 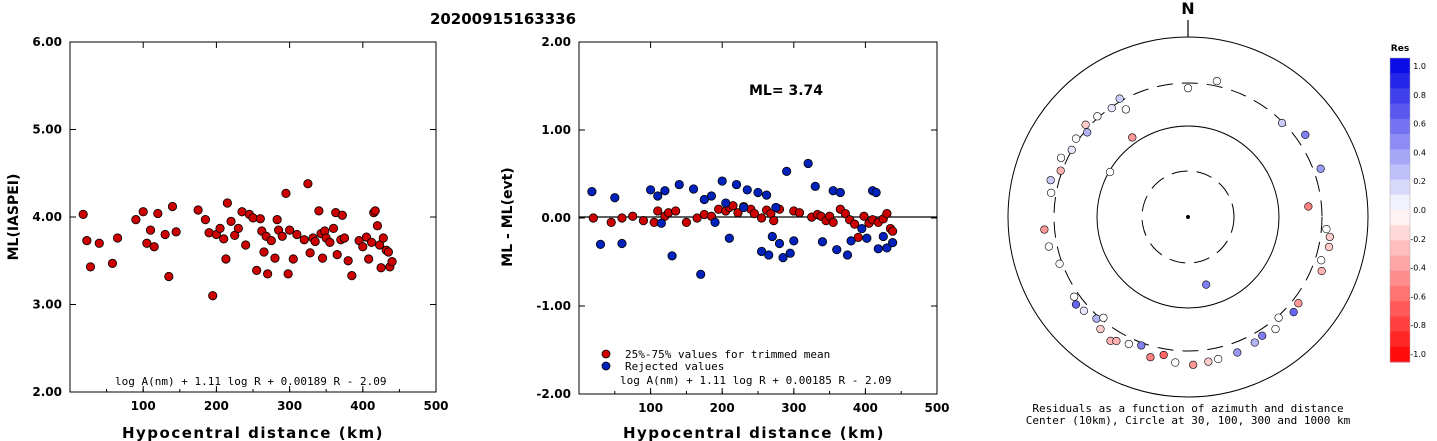 What do you see at coordinates (674, 366) in the screenshot?
I see `legend-label-rejected: Rejected values` at bounding box center [674, 366].